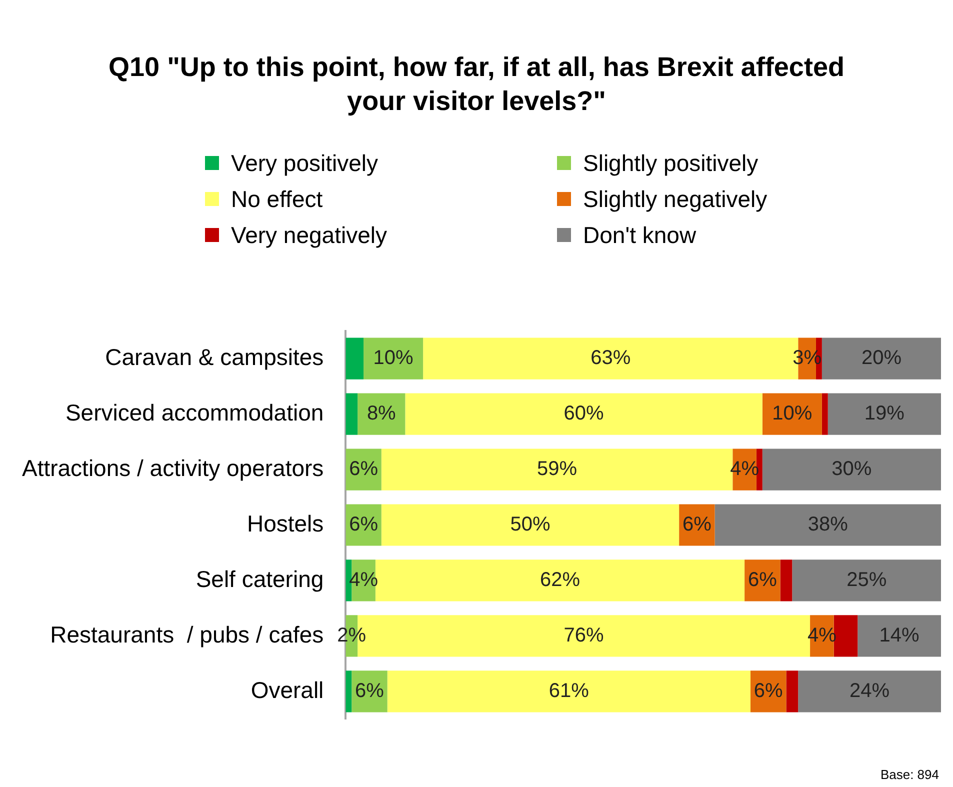 The height and width of the screenshot is (787, 953). What do you see at coordinates (309, 235) in the screenshot?
I see `legend-label: Very negatively` at bounding box center [309, 235].